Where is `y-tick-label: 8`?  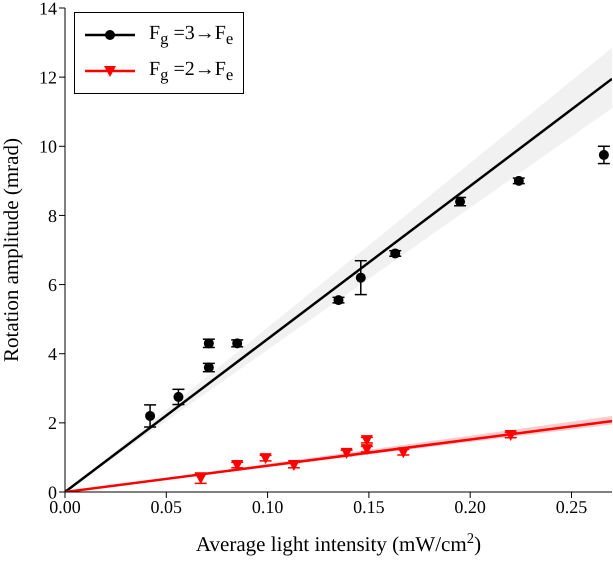
y-tick-label: 8 is located at coordinates (52, 216).